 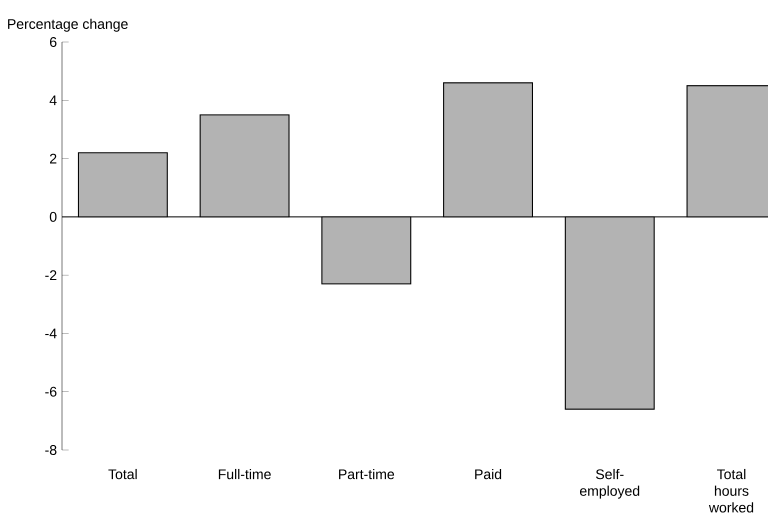 I want to click on x-tick-label: Self-employed, so click(x=610, y=483).